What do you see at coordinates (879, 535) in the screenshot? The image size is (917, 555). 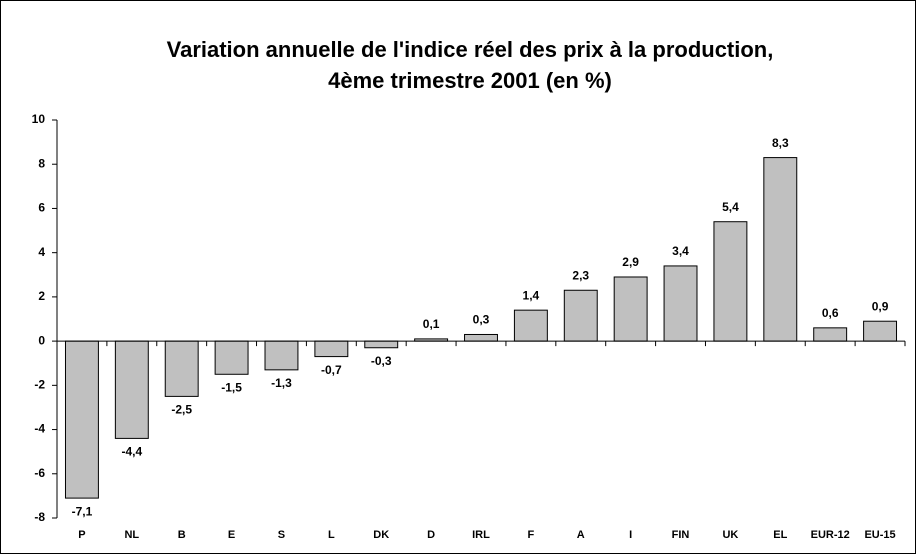 I see `x-tick-label: EU-15` at bounding box center [879, 535].